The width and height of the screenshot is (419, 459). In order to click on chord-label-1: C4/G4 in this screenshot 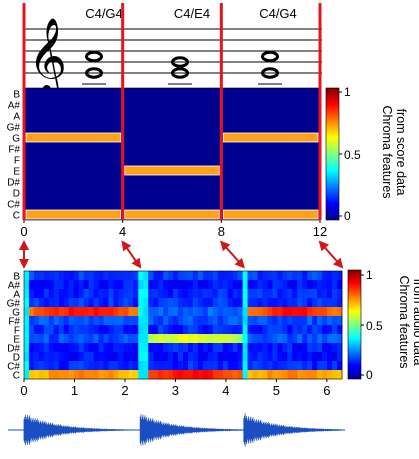, I will do `click(104, 13)`.